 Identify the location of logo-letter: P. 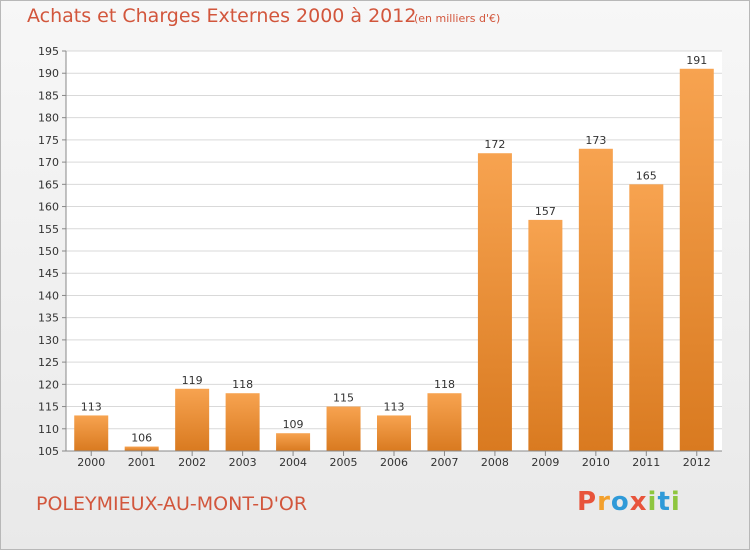
(587, 502).